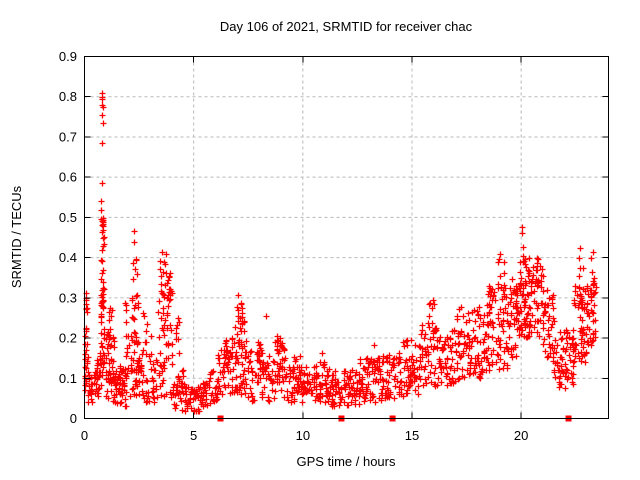 The height and width of the screenshot is (480, 640). Describe the element at coordinates (68, 378) in the screenshot. I see `y-tick-label: 0.1` at that location.